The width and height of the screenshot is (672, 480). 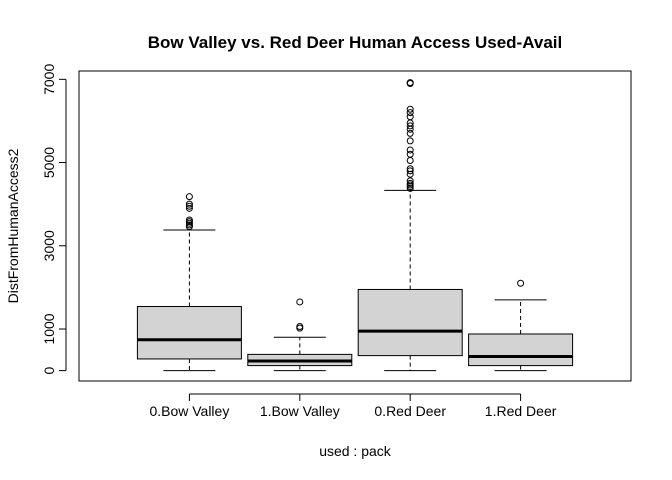 What do you see at coordinates (49, 162) in the screenshot?
I see `y-tick-label: 5000` at bounding box center [49, 162].